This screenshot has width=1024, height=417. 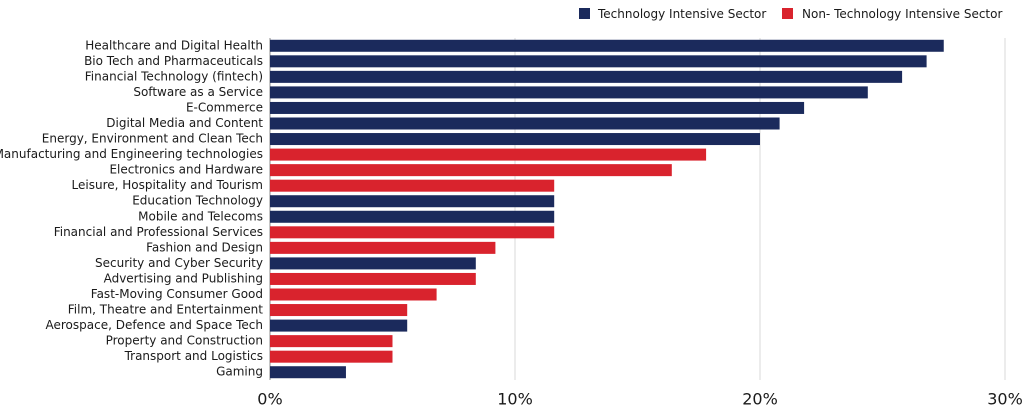 What do you see at coordinates (760, 399) in the screenshot?
I see `x-tick-label: 20%` at bounding box center [760, 399].